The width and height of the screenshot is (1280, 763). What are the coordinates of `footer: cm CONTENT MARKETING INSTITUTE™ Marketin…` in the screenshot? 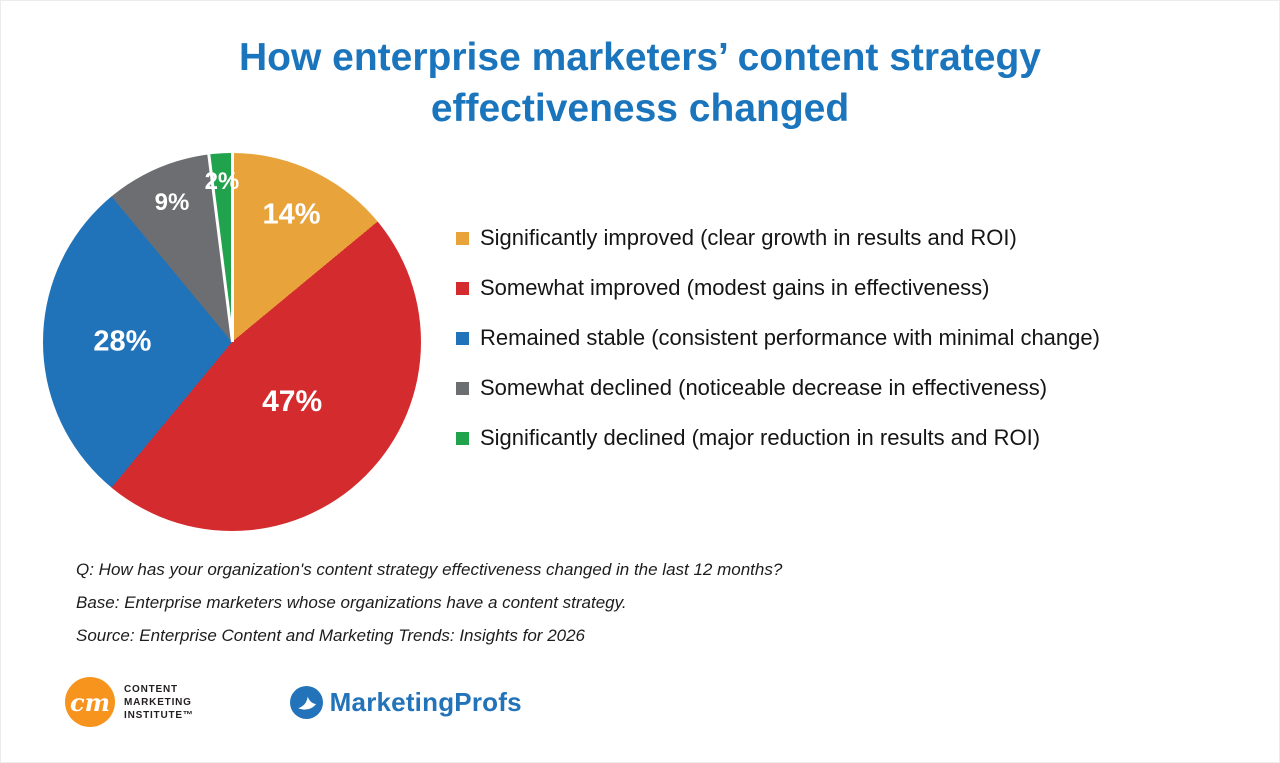 It's located at (293, 702).